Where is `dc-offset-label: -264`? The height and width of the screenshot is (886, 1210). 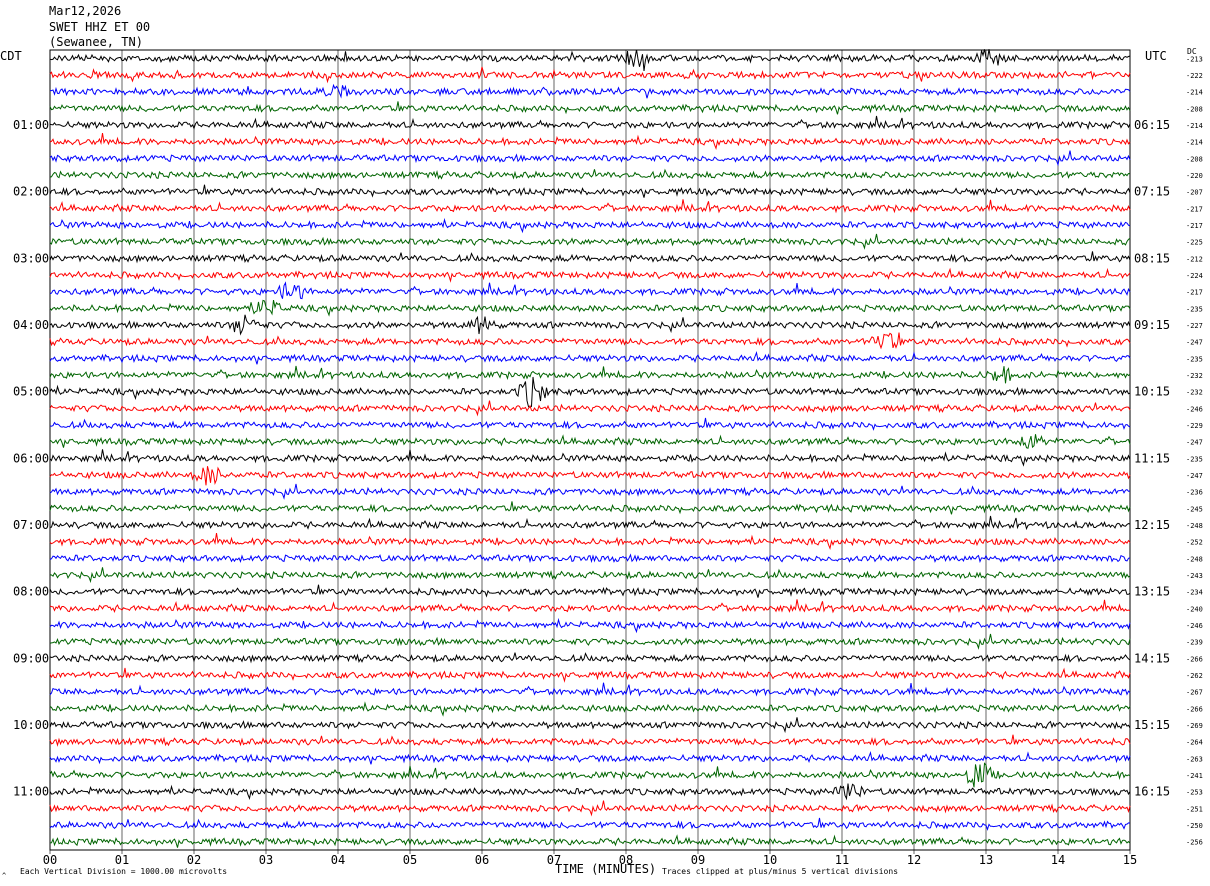 dc-offset-label: -264 is located at coordinates (1194, 743).